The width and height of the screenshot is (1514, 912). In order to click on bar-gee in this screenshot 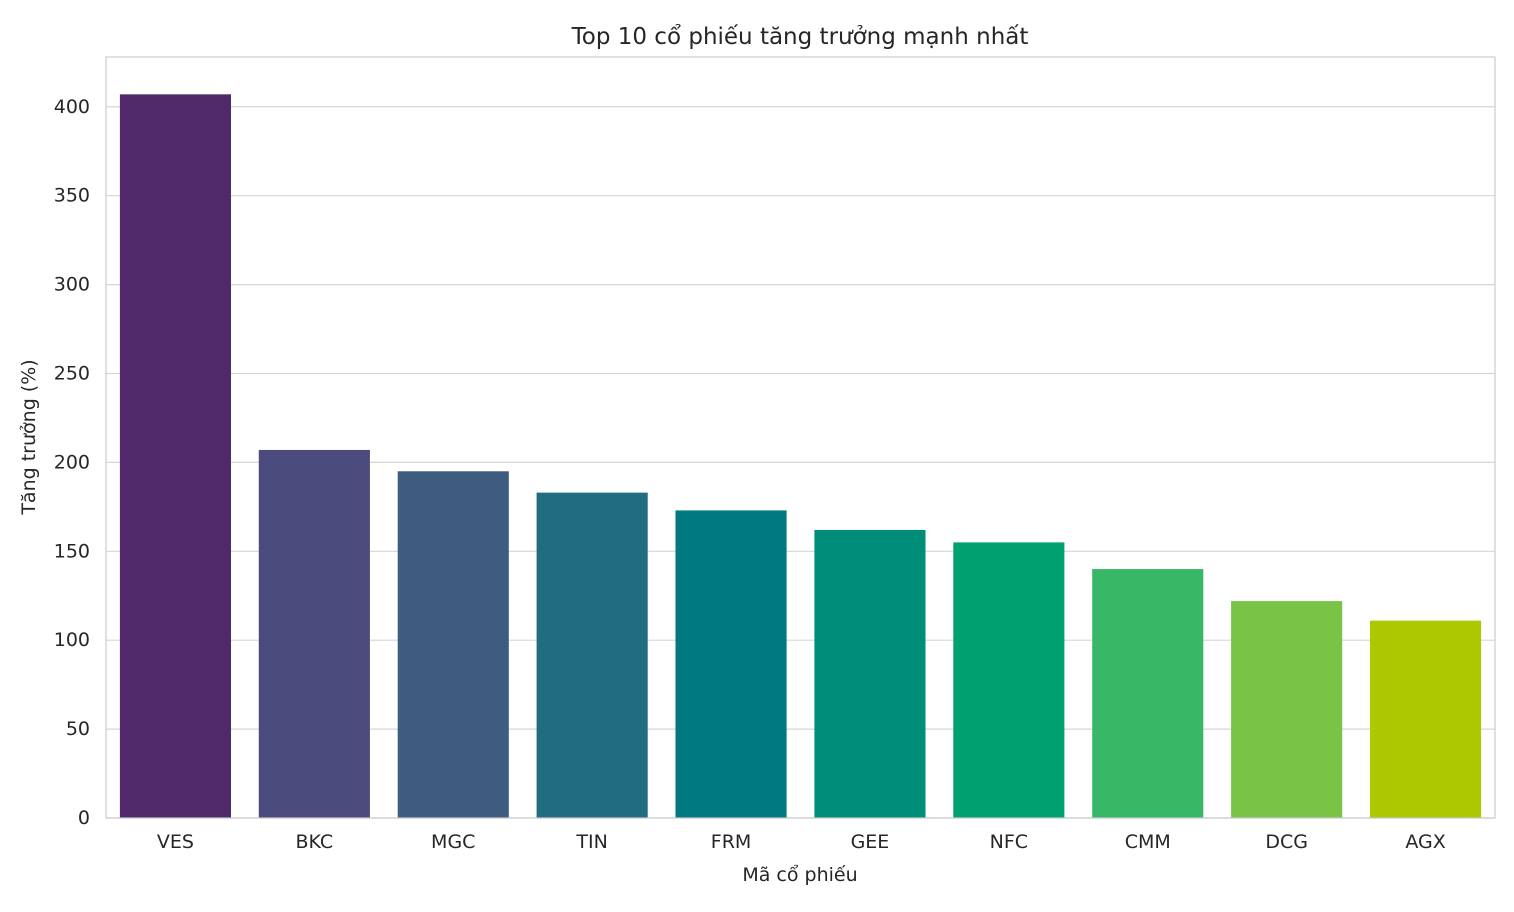, I will do `click(870, 673)`.